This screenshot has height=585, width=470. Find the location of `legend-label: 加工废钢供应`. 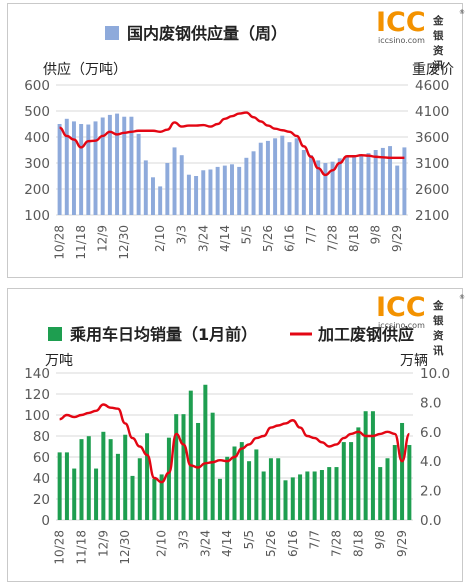

legend-label: 加工废钢供应 is located at coordinates (365, 334).